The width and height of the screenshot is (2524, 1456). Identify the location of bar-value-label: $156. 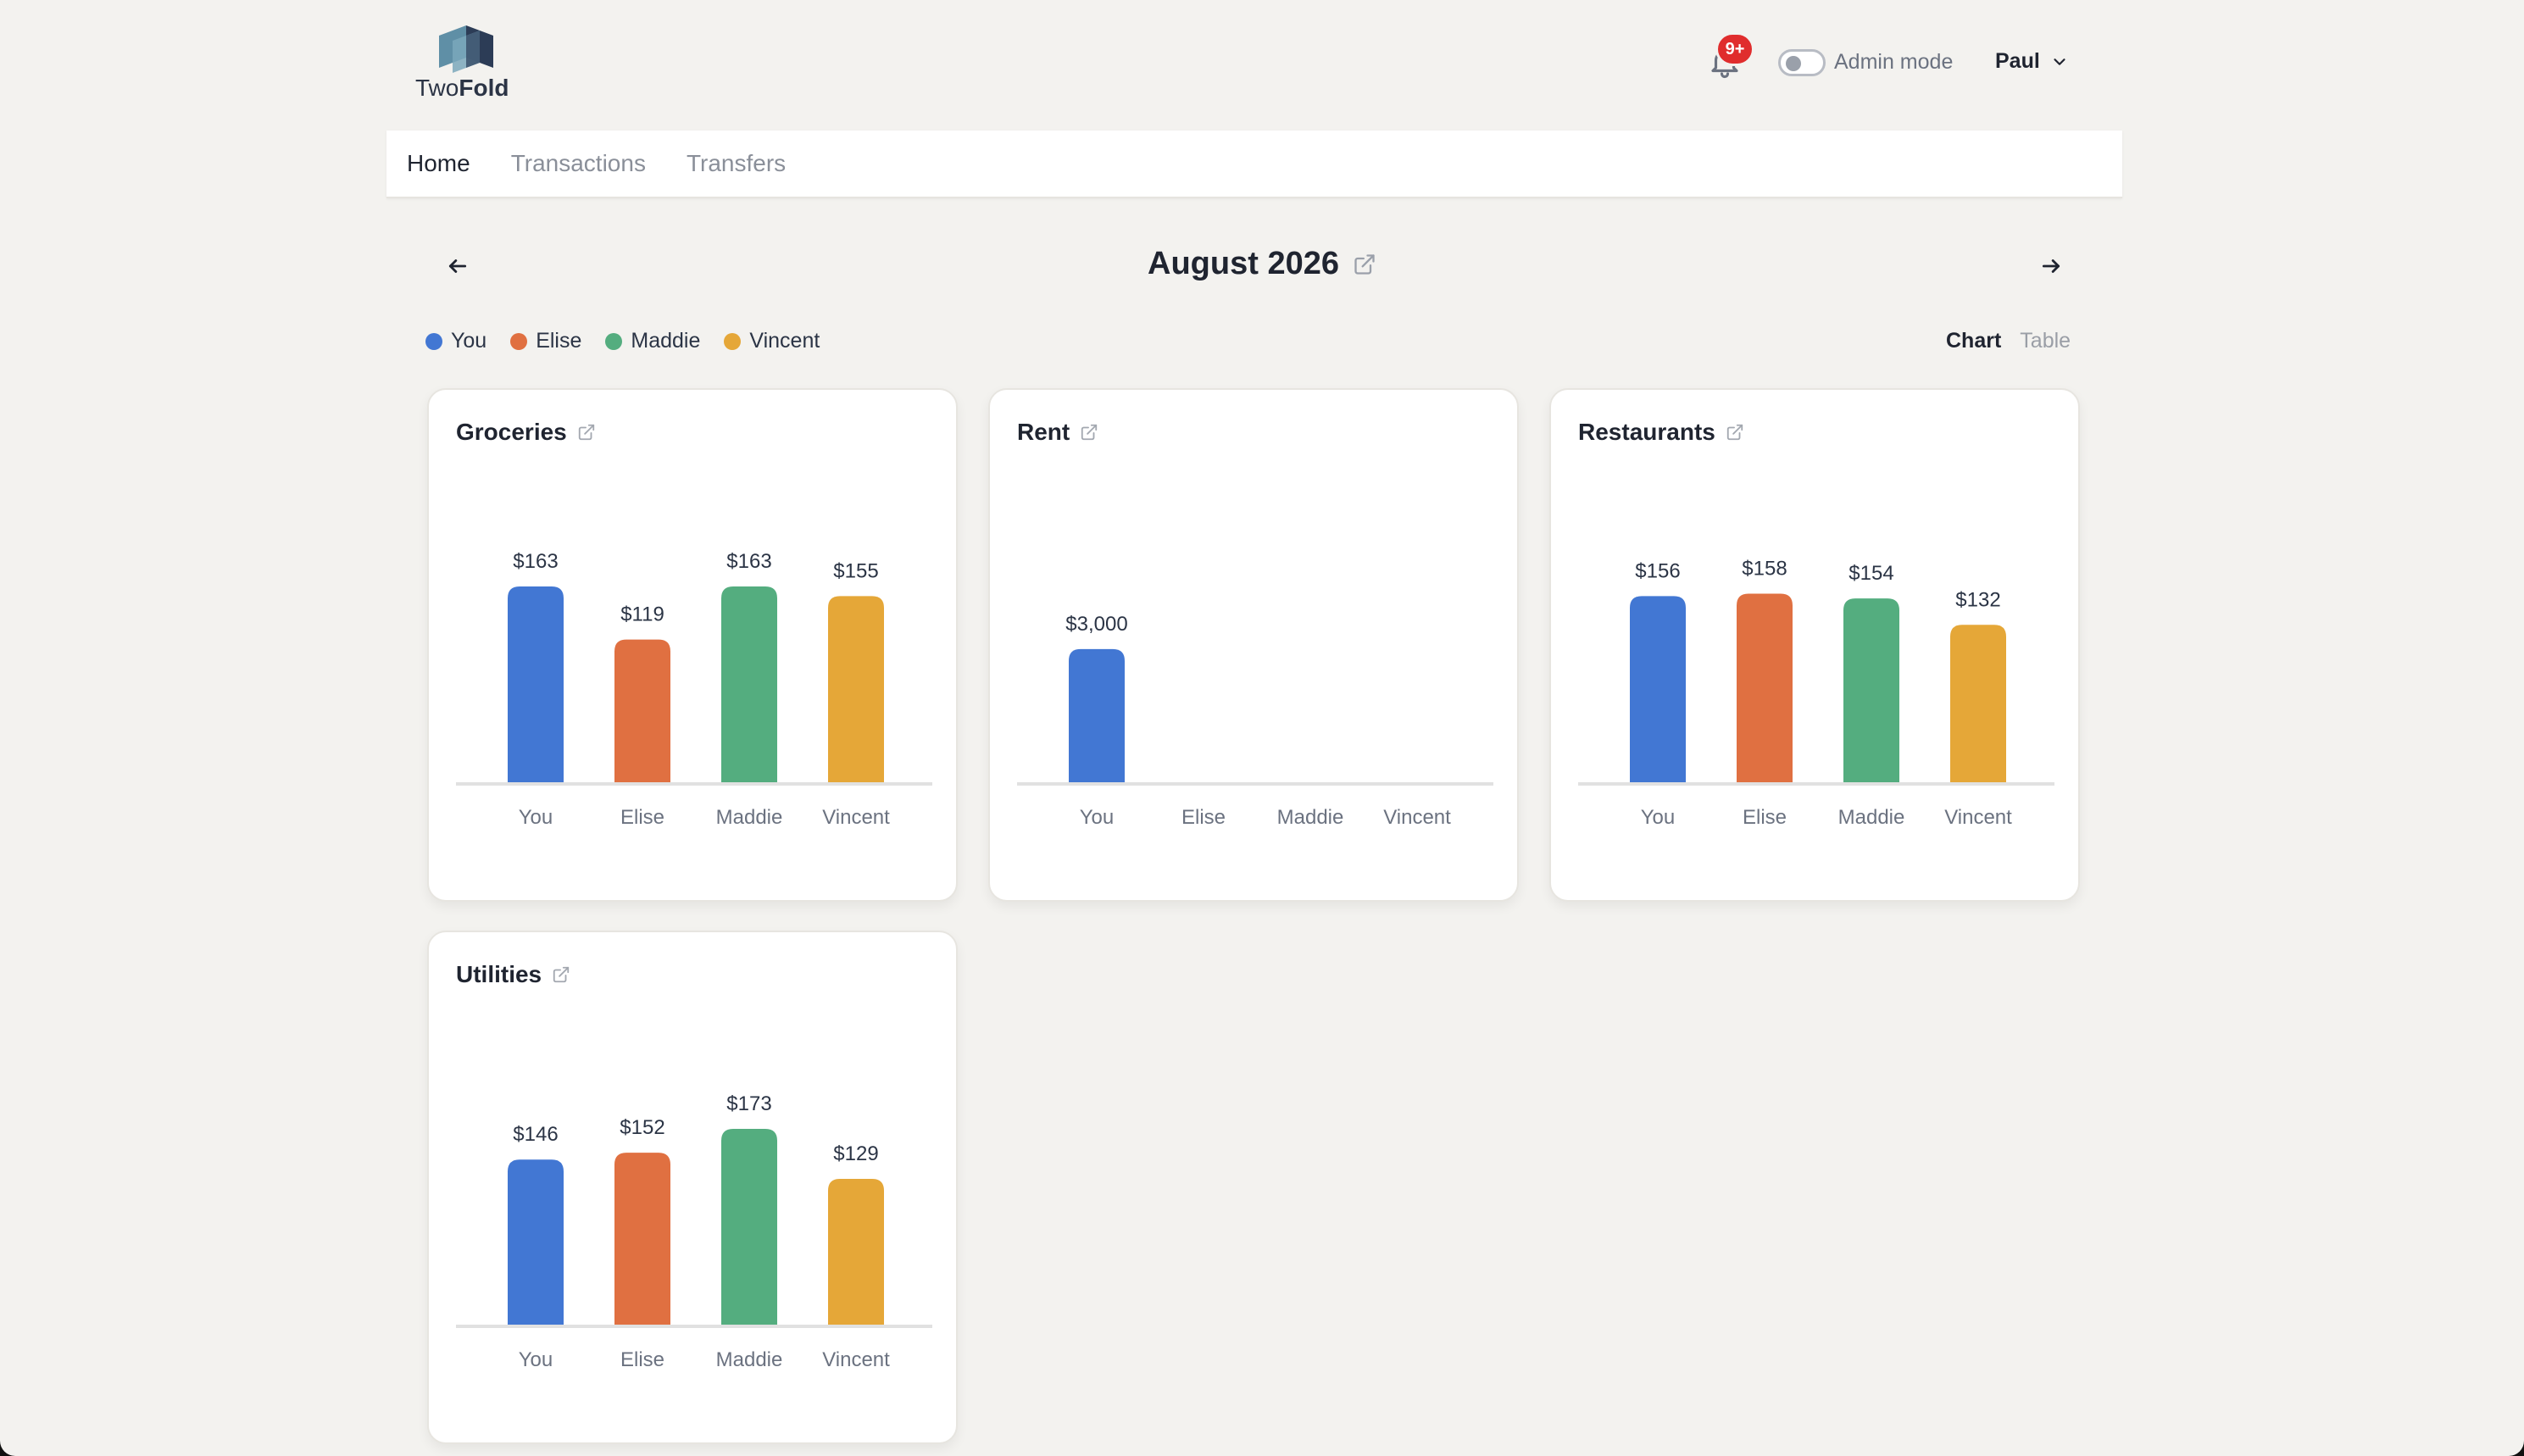
(1657, 570).